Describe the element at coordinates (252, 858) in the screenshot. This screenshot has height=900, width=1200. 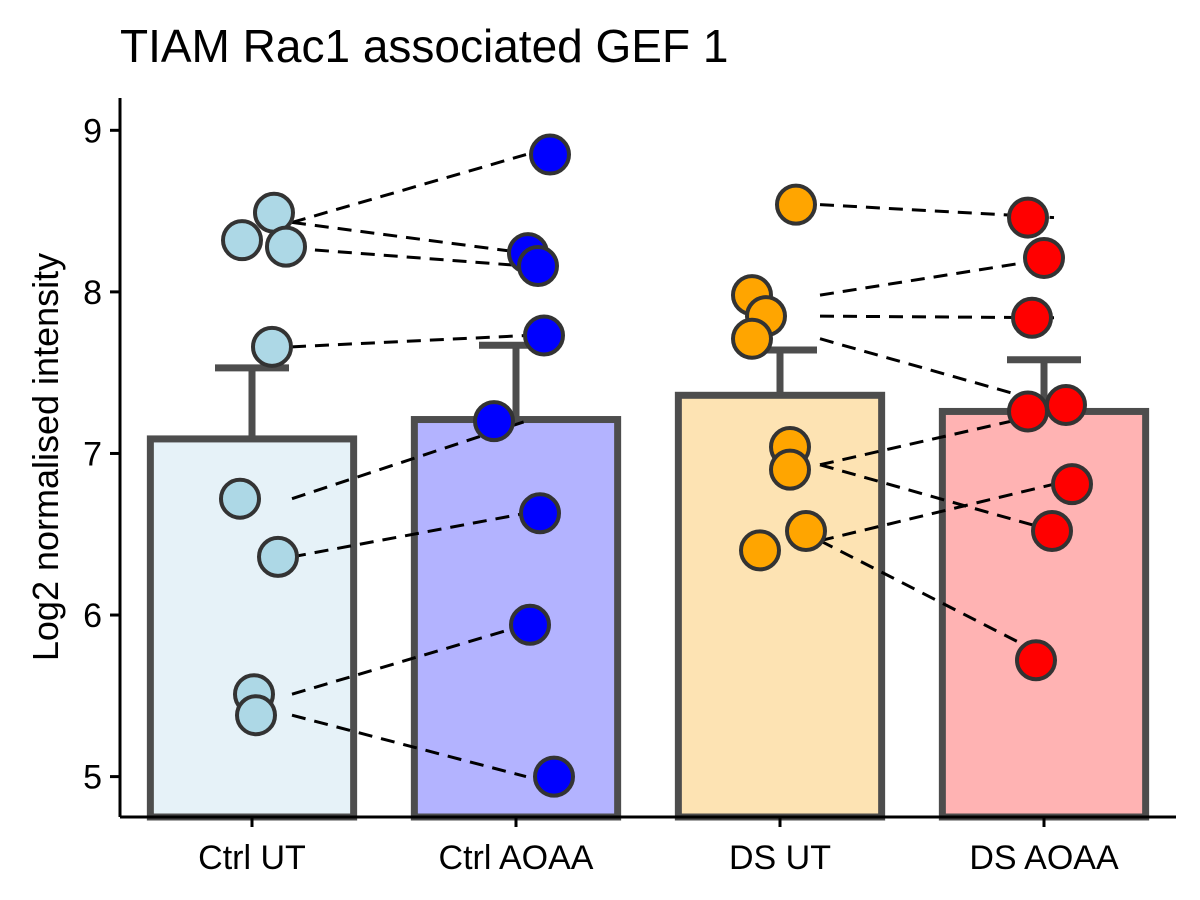
I see `x-tick-label: Ctrl UT` at that location.